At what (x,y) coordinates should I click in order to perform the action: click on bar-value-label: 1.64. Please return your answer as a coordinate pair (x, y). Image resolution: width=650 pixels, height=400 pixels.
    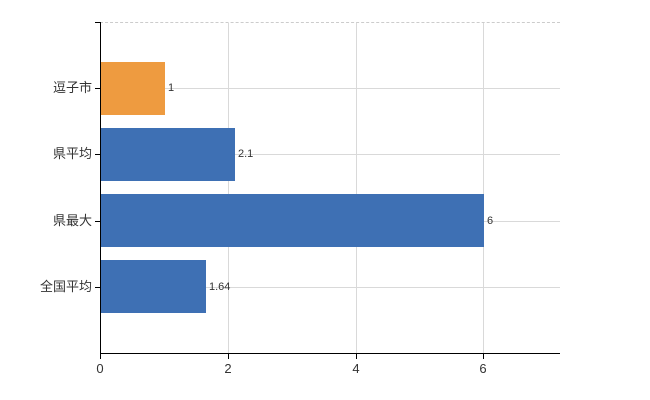
    Looking at the image, I should click on (220, 287).